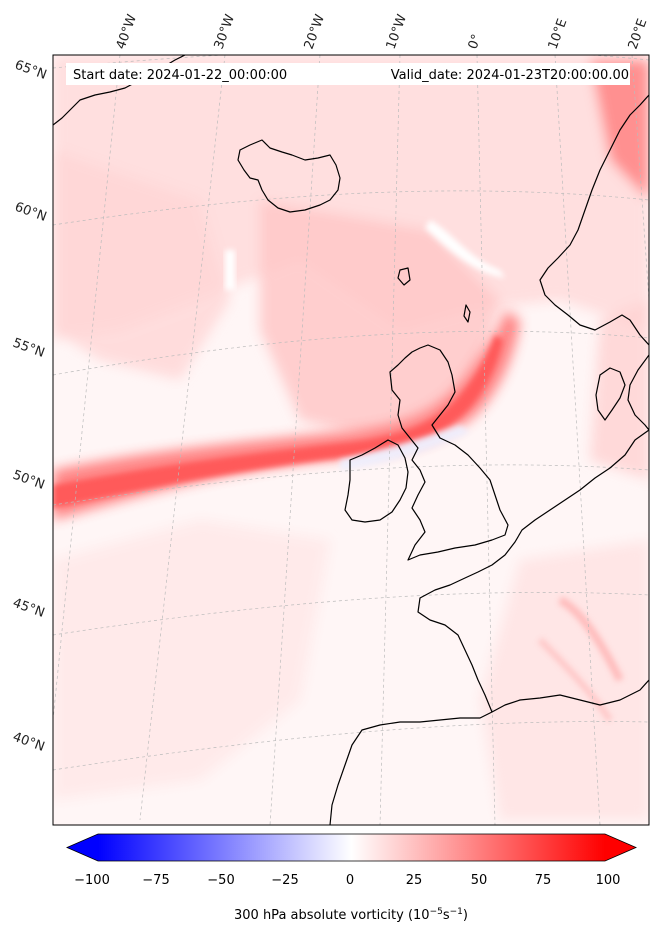 This screenshot has width=659, height=936. I want to click on ireland-coast, so click(376, 481).